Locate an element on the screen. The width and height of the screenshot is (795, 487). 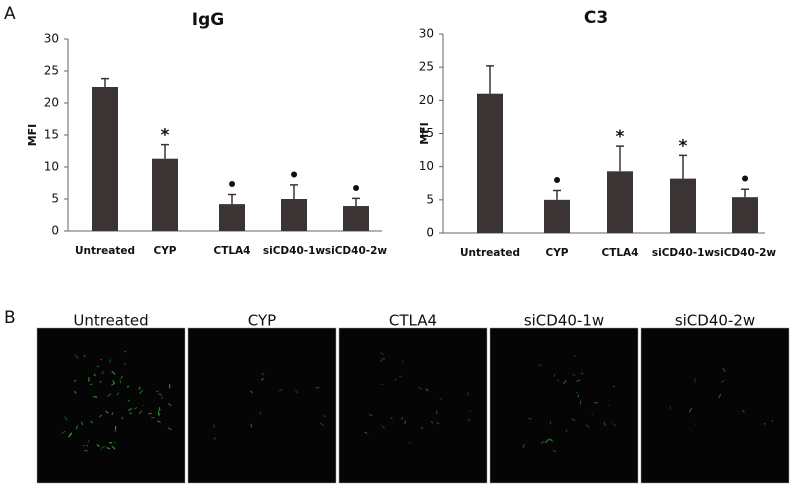
y-tick-label: 15 is located at coordinates (426, 133).